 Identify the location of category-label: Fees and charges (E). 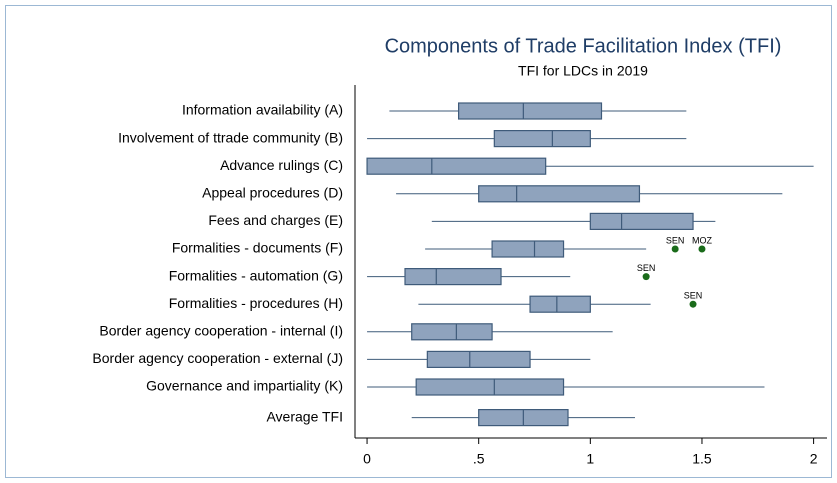
(275, 220).